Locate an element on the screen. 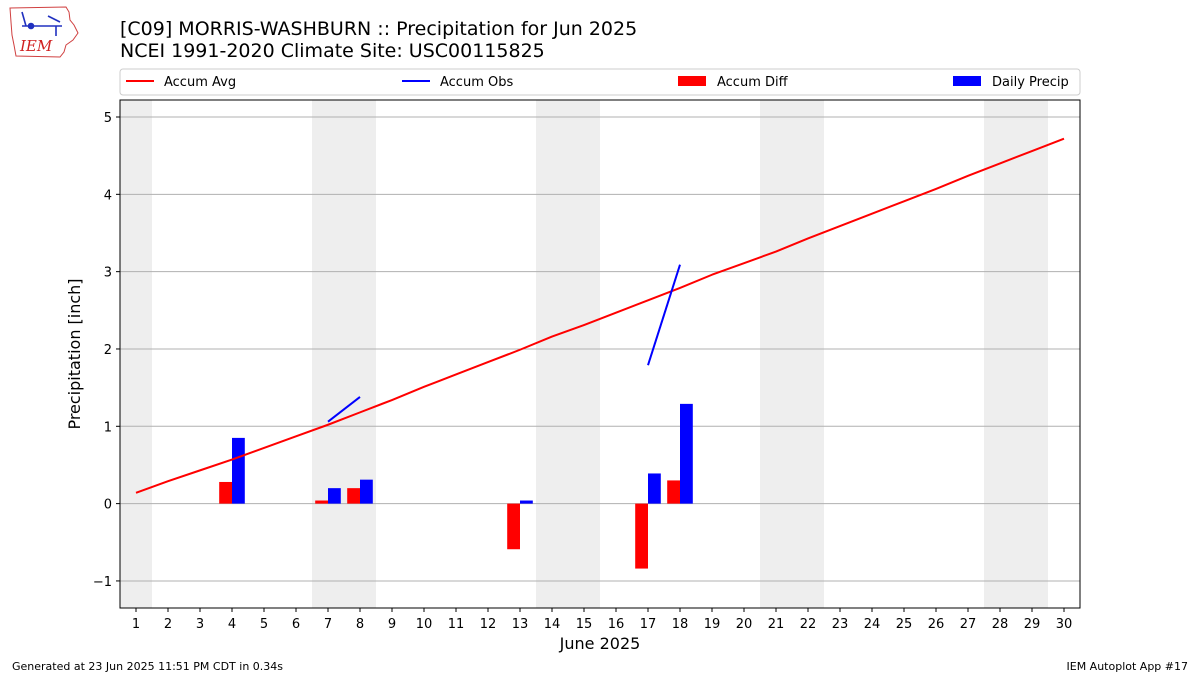  x-tick-label-18: 18 is located at coordinates (680, 624).